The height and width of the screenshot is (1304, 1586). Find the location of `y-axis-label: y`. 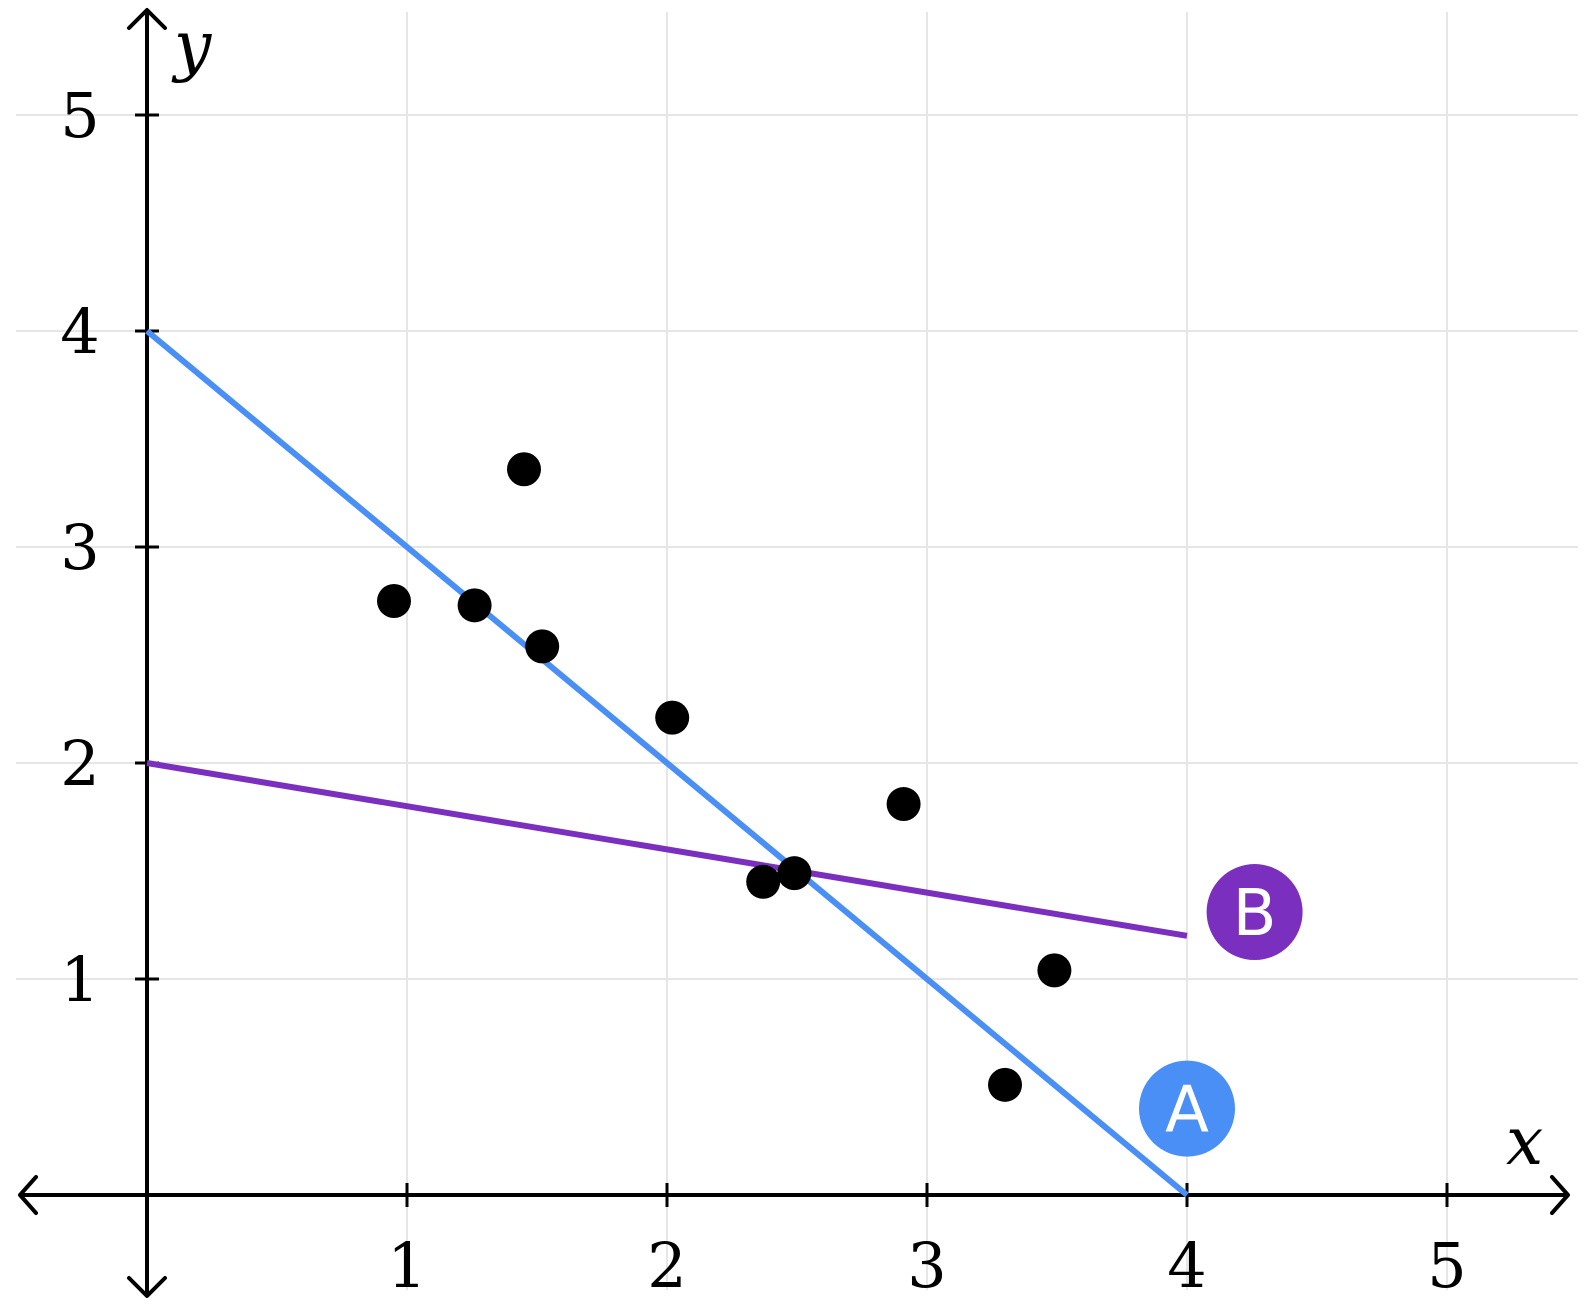

y-axis-label: y is located at coordinates (191, 45).